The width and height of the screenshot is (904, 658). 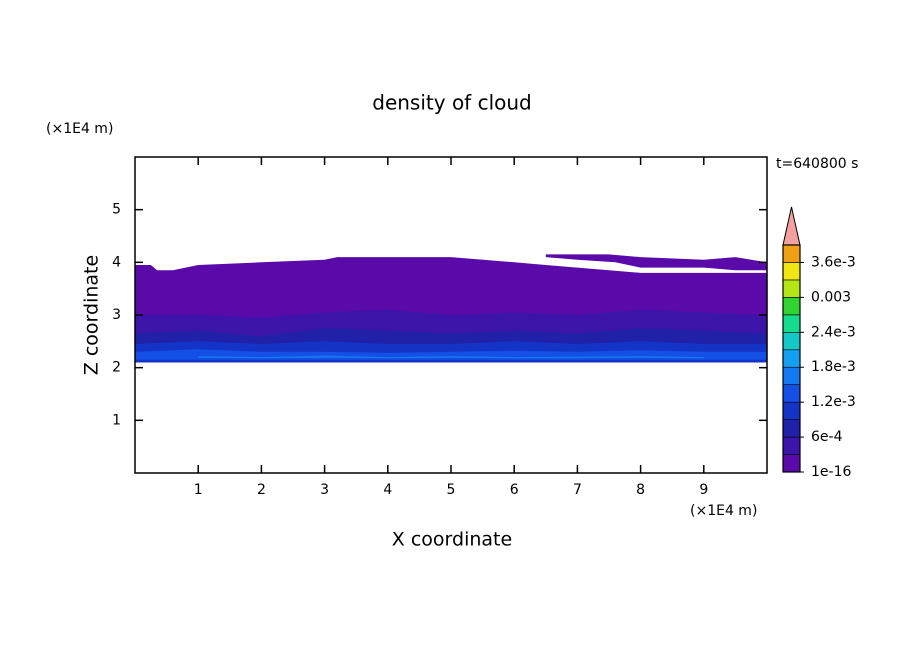 I want to click on colorbar-tick-label: 6e-4, so click(x=827, y=437).